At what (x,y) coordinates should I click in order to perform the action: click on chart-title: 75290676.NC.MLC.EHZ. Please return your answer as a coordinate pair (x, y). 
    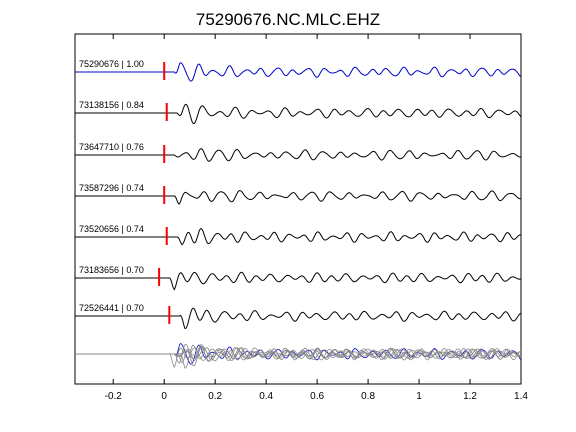
    Looking at the image, I should click on (288, 19).